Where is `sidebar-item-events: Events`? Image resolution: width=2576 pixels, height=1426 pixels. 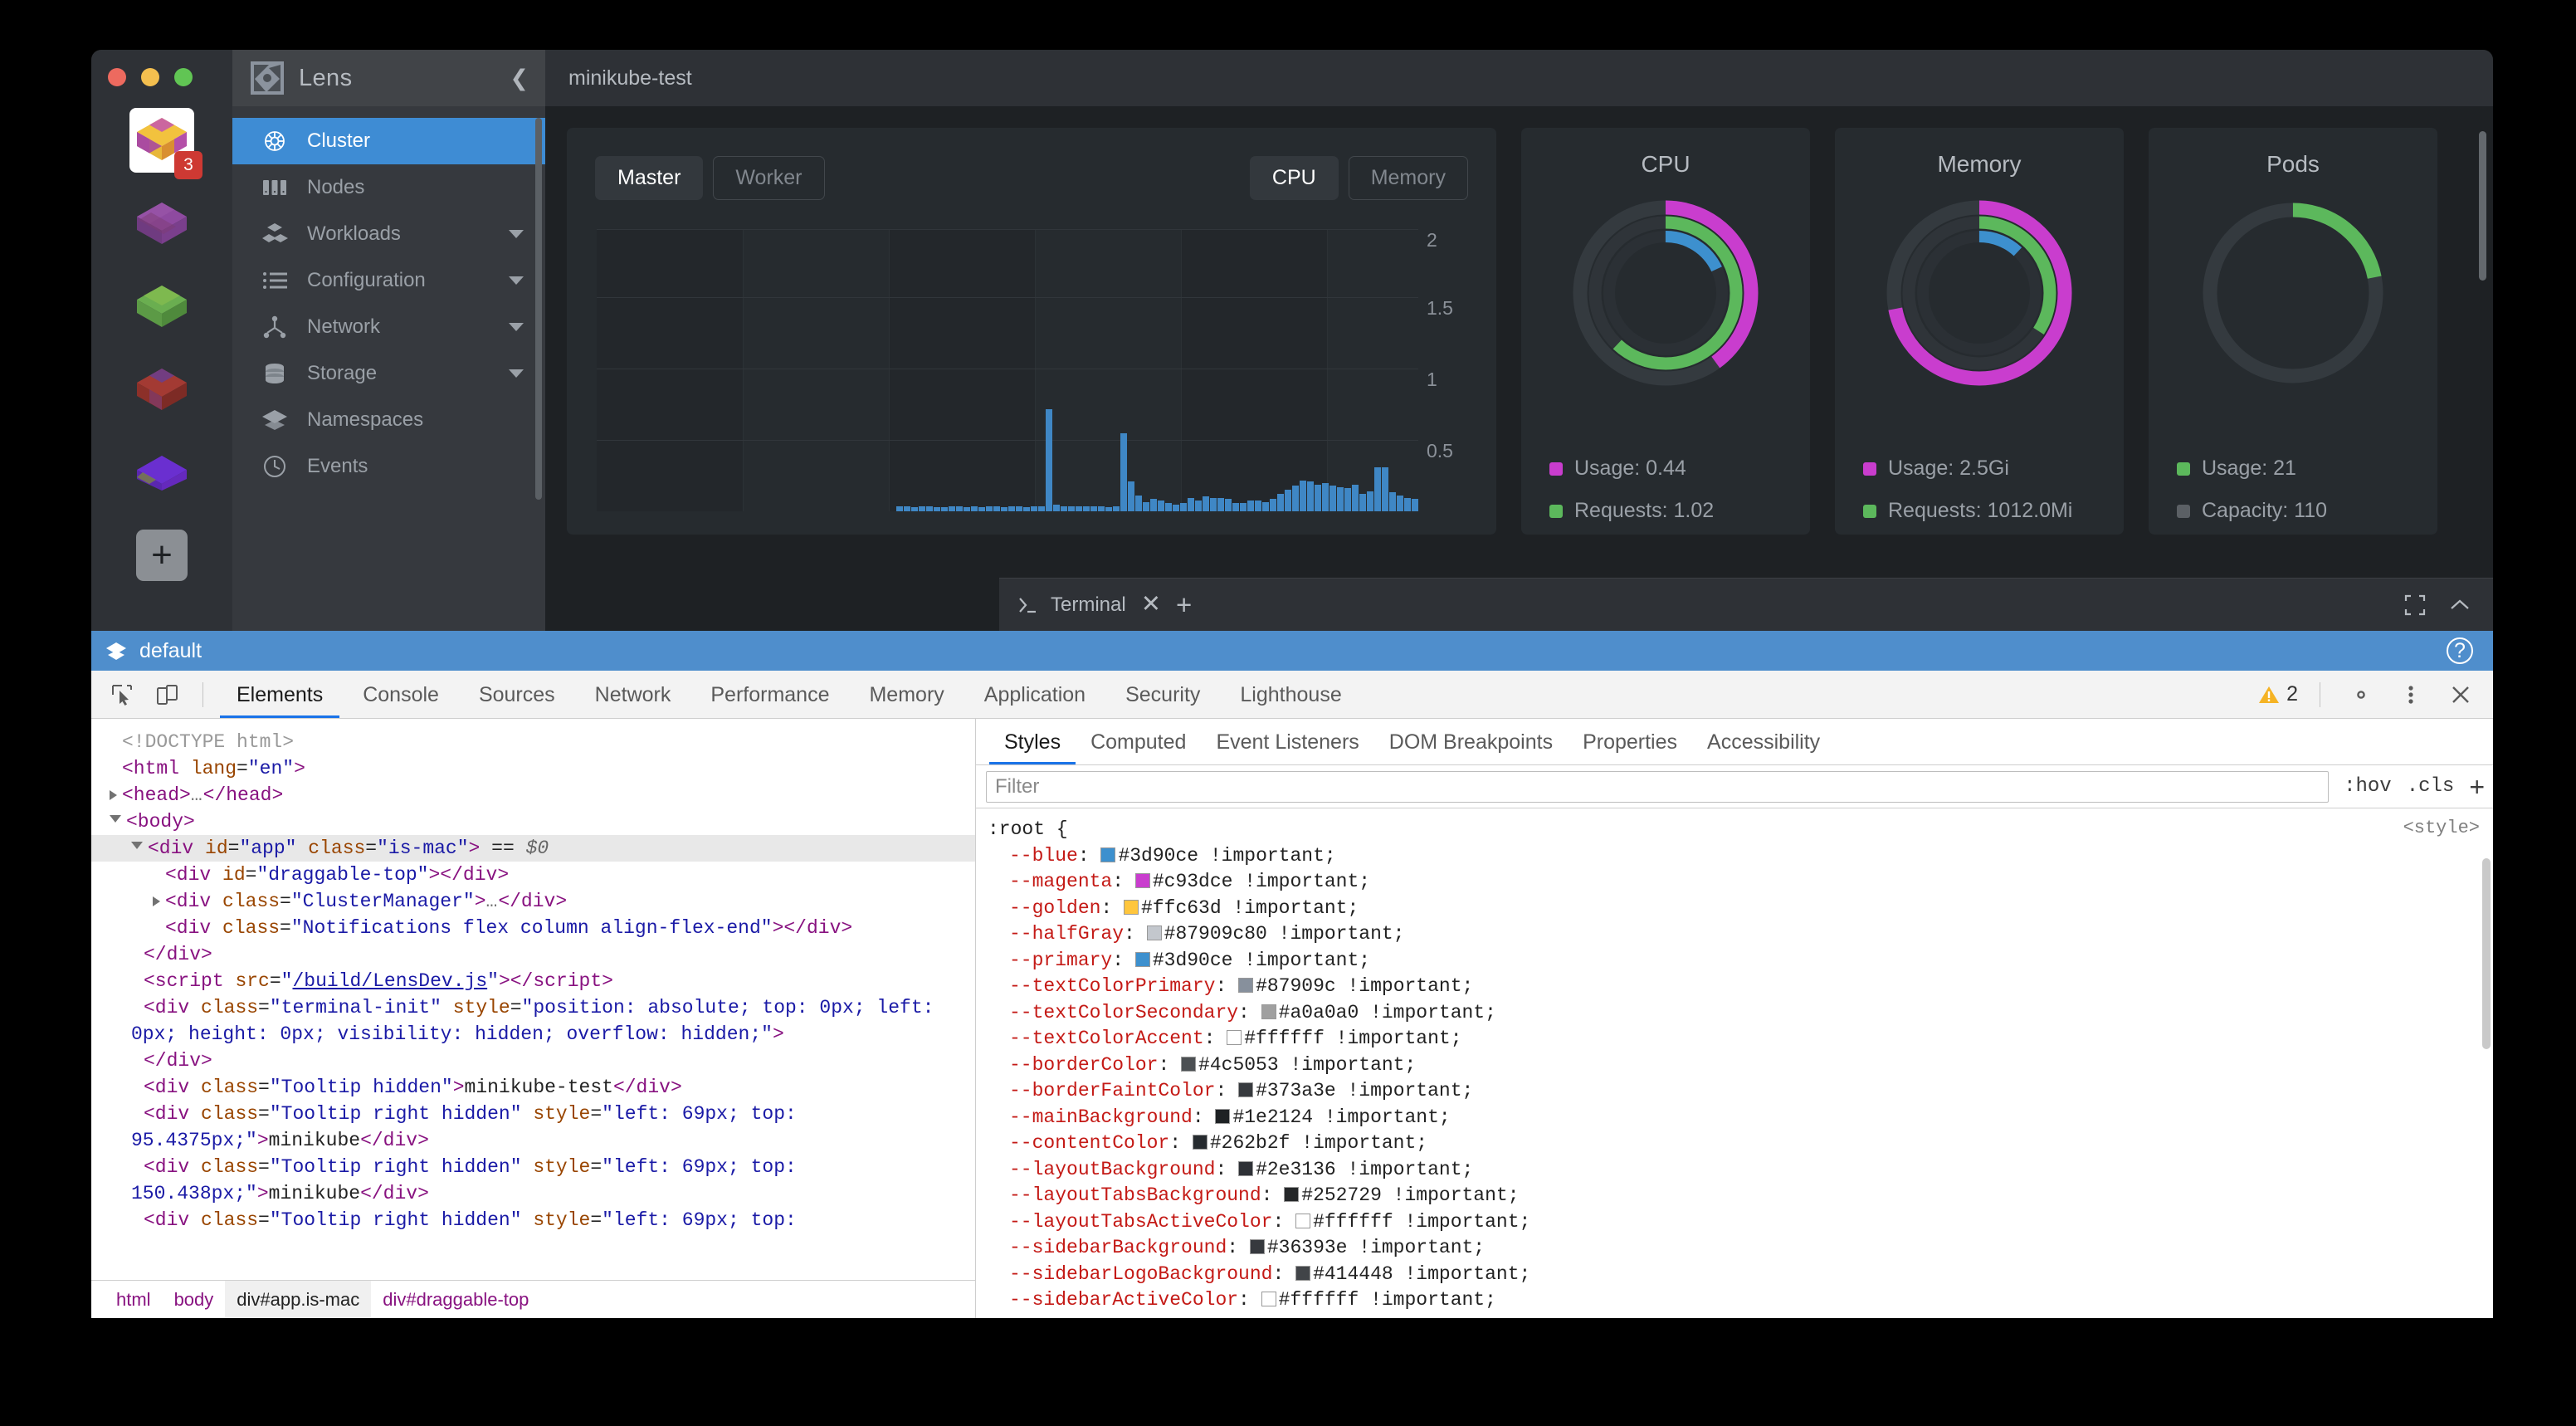
sidebar-item-events: Events is located at coordinates (388, 467).